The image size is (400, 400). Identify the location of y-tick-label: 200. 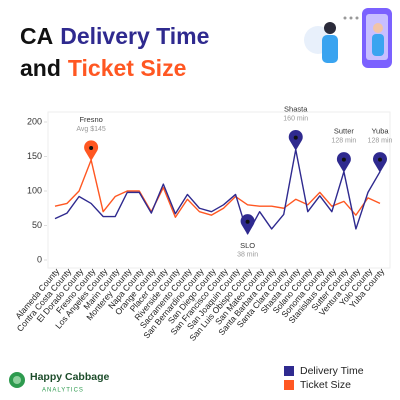
(34, 121).